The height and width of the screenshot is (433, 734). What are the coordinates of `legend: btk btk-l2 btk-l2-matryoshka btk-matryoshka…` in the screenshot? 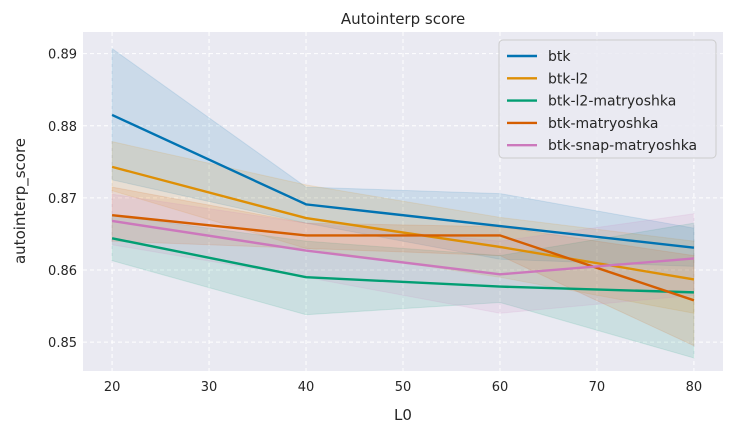 It's located at (607, 99).